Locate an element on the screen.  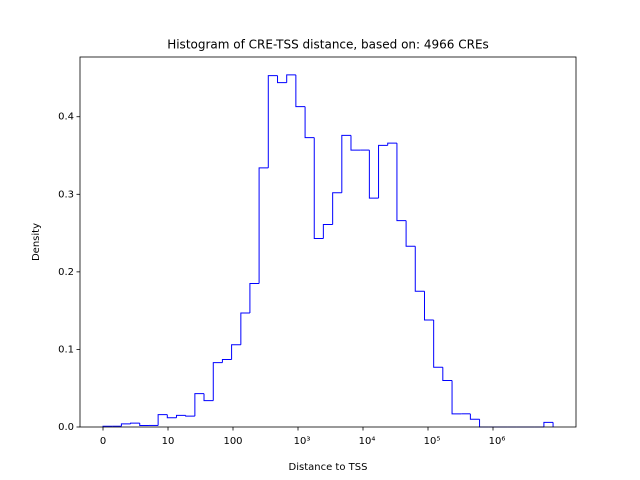
y-tick-label: 0.1 is located at coordinates (66, 349).